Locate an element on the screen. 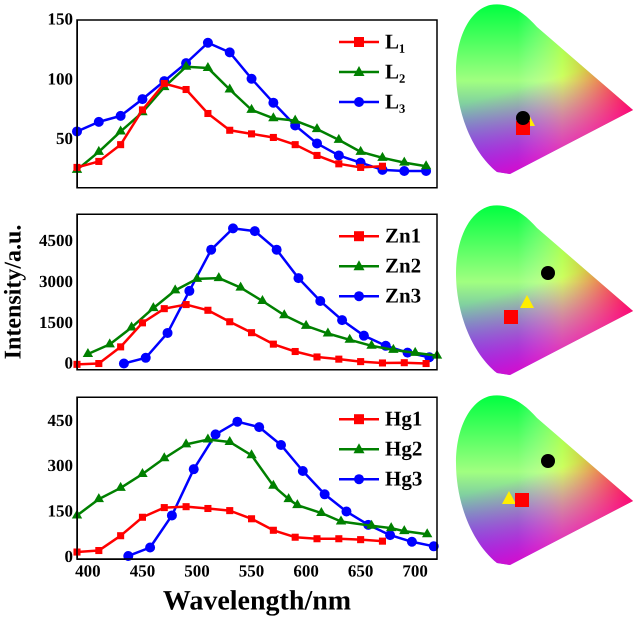 The height and width of the screenshot is (619, 635). legend-label: Hg3 is located at coordinates (403, 478).